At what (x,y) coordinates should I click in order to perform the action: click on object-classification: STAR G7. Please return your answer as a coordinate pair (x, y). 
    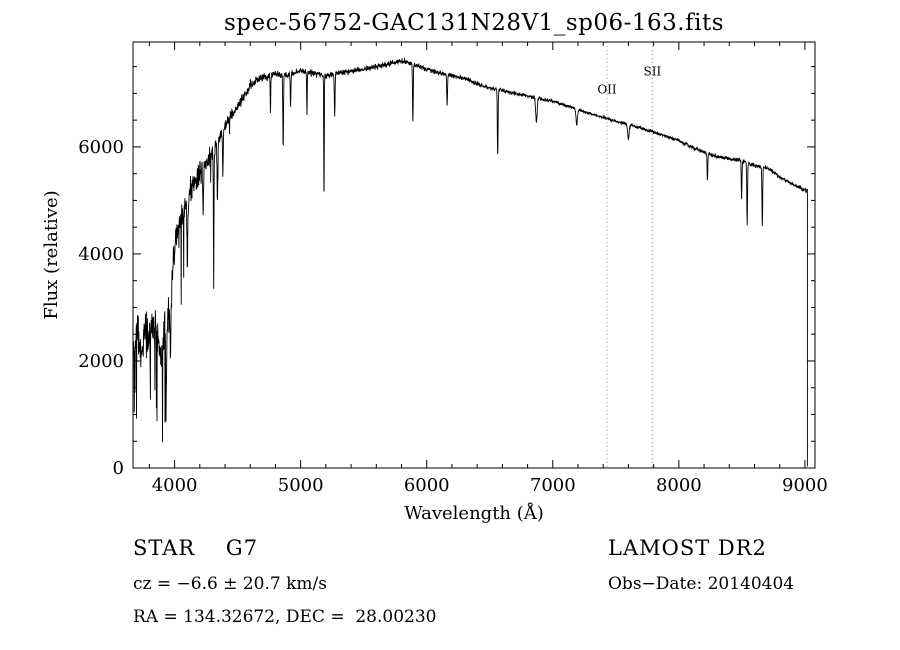
    Looking at the image, I should click on (196, 548).